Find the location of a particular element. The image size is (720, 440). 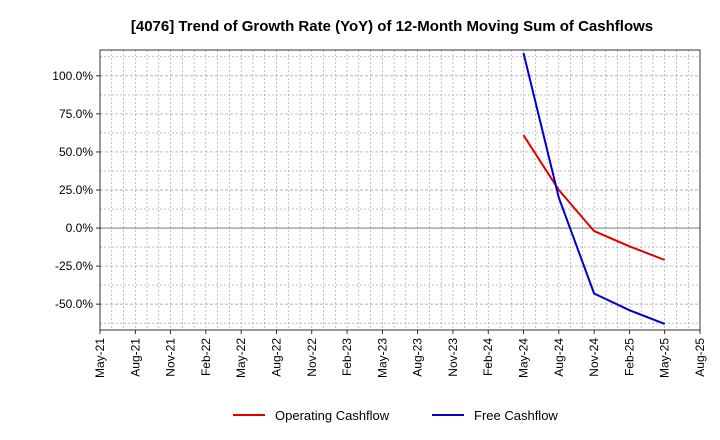

x-tick-label: Nov-23 is located at coordinates (453, 357).